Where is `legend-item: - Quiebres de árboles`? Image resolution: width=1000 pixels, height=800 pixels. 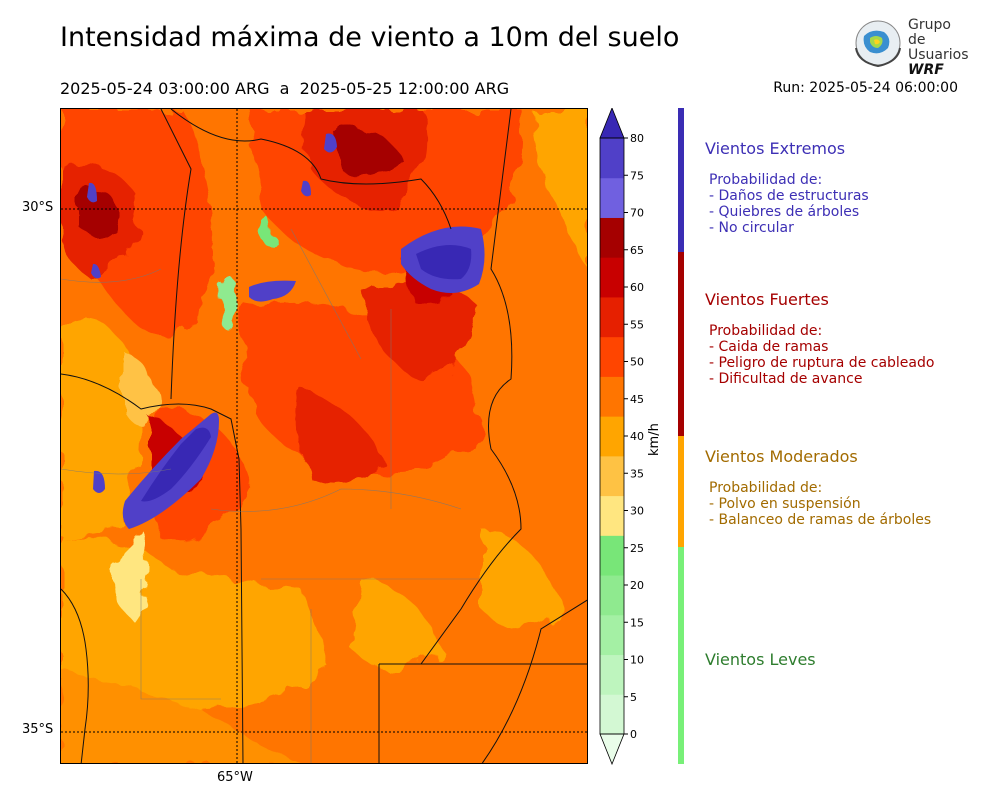
legend-item: - Quiebres de árboles is located at coordinates (784, 212).